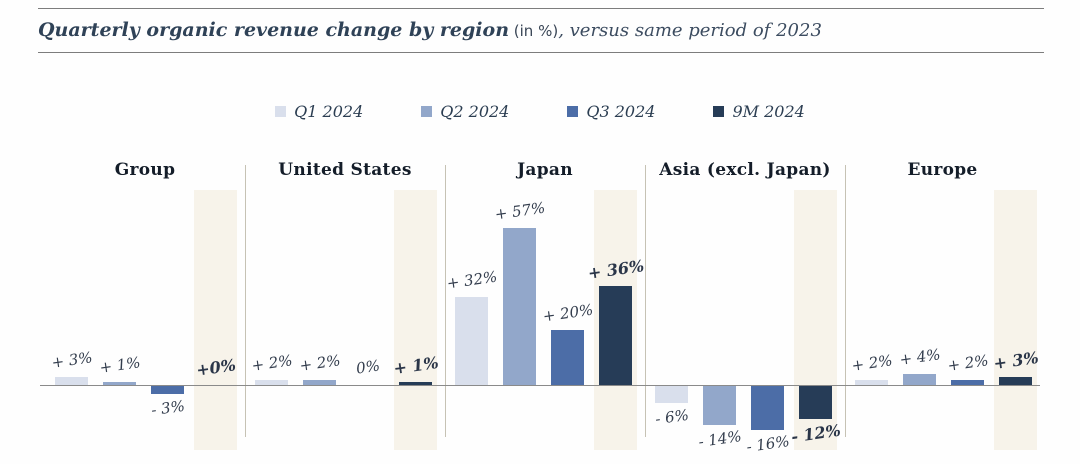 This screenshot has height=464, width=1080. Describe the element at coordinates (534, 31) in the screenshot. I see `chart-title-unit: (in %)` at that location.